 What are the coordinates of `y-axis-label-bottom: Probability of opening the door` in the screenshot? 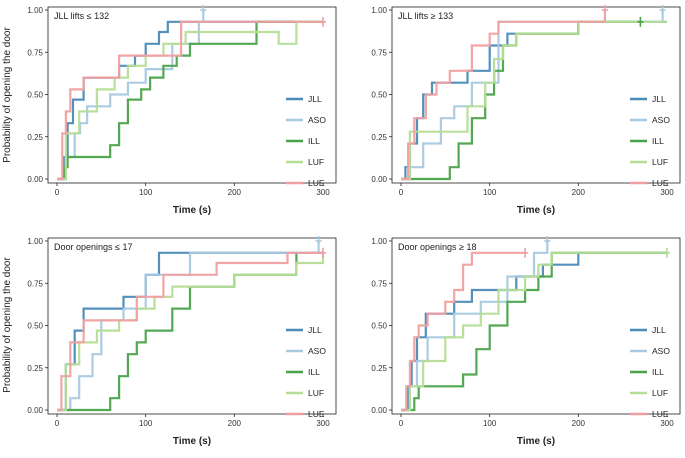 It's located at (7, 325).